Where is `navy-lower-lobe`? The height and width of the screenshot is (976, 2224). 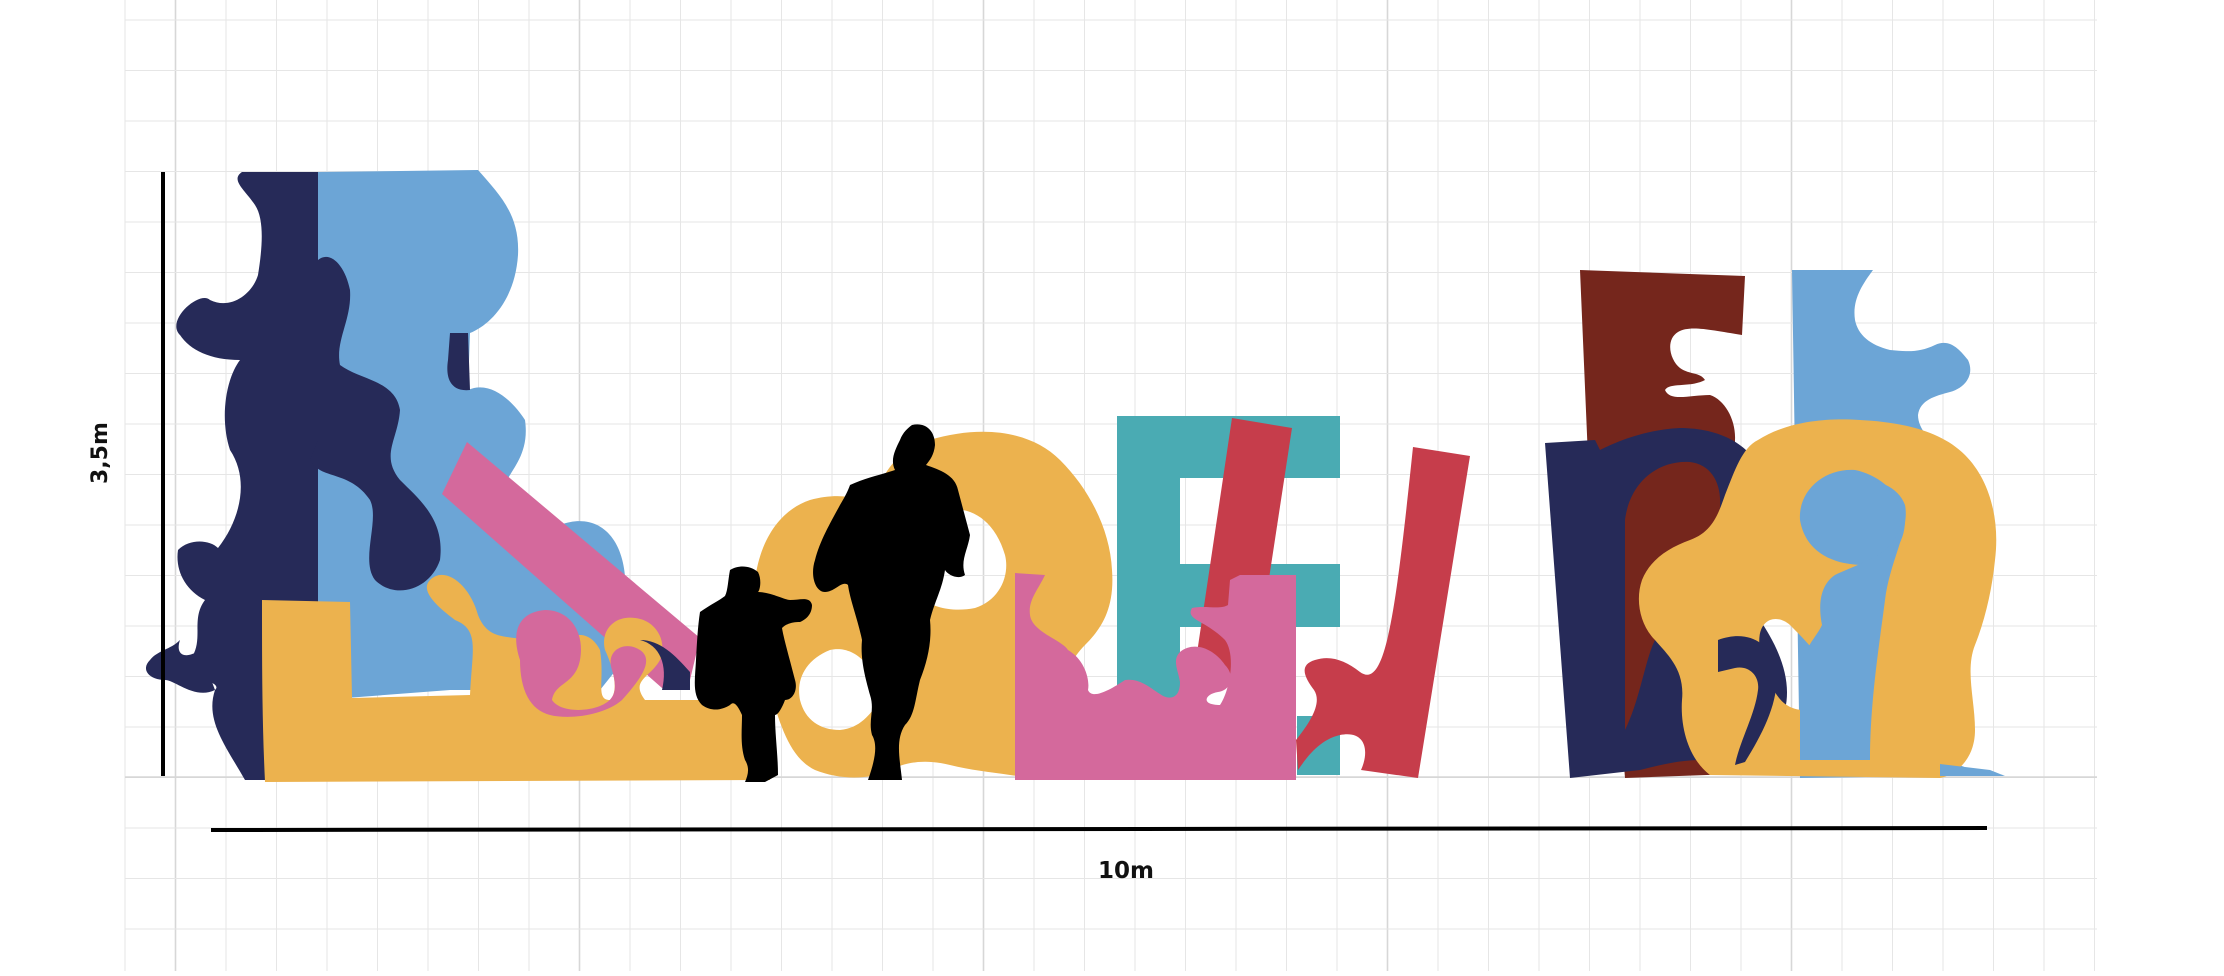 navy-lower-lobe is located at coordinates (1747, 700).